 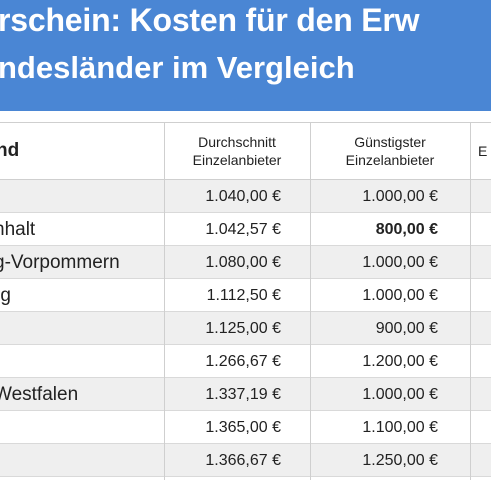 I want to click on cell-cheapest: 900,00 €, so click(x=406, y=328).